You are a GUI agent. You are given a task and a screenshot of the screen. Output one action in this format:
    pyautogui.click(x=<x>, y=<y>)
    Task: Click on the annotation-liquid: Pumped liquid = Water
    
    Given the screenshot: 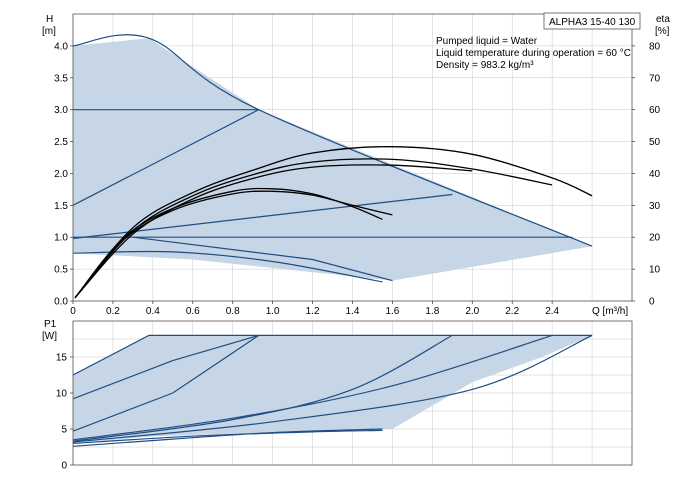 What is the action you would take?
    pyautogui.click(x=487, y=41)
    